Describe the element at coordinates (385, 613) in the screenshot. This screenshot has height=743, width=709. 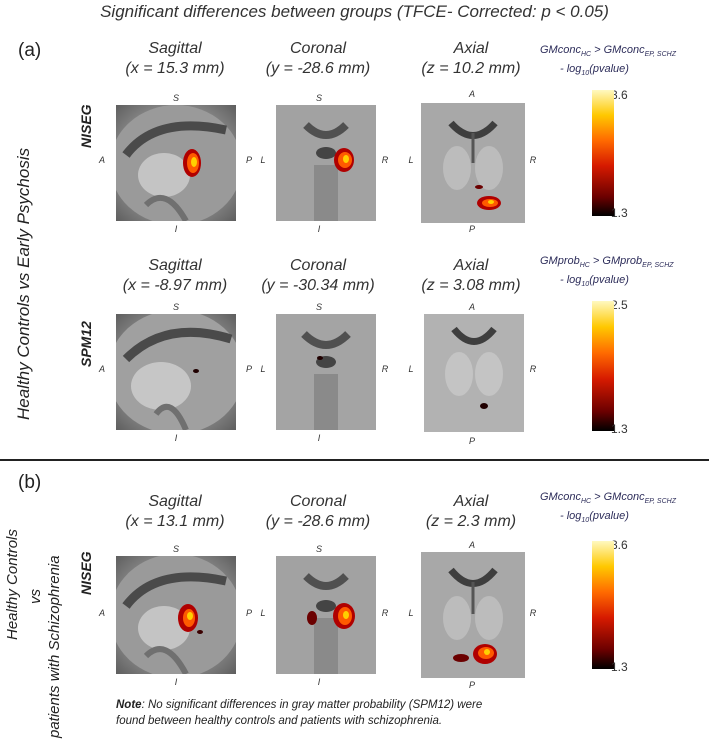
I see `orient-right-cor-b: R` at that location.